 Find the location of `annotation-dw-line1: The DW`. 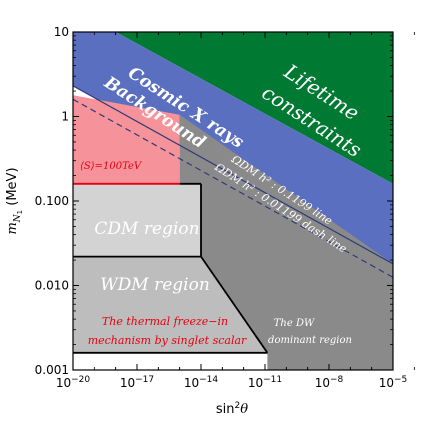

annotation-dw-line1: The DW is located at coordinates (294, 323).